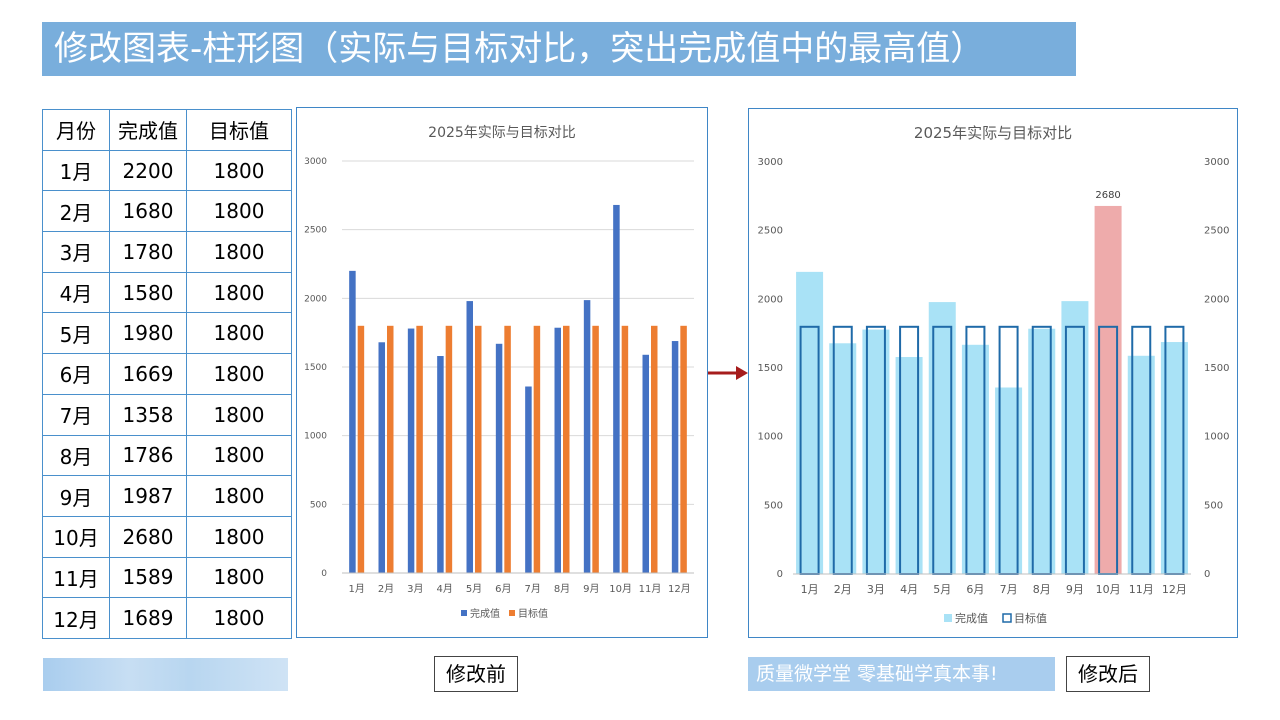  What do you see at coordinates (1107, 195) in the screenshot?
I see `highlight-data-label: 2680` at bounding box center [1107, 195].